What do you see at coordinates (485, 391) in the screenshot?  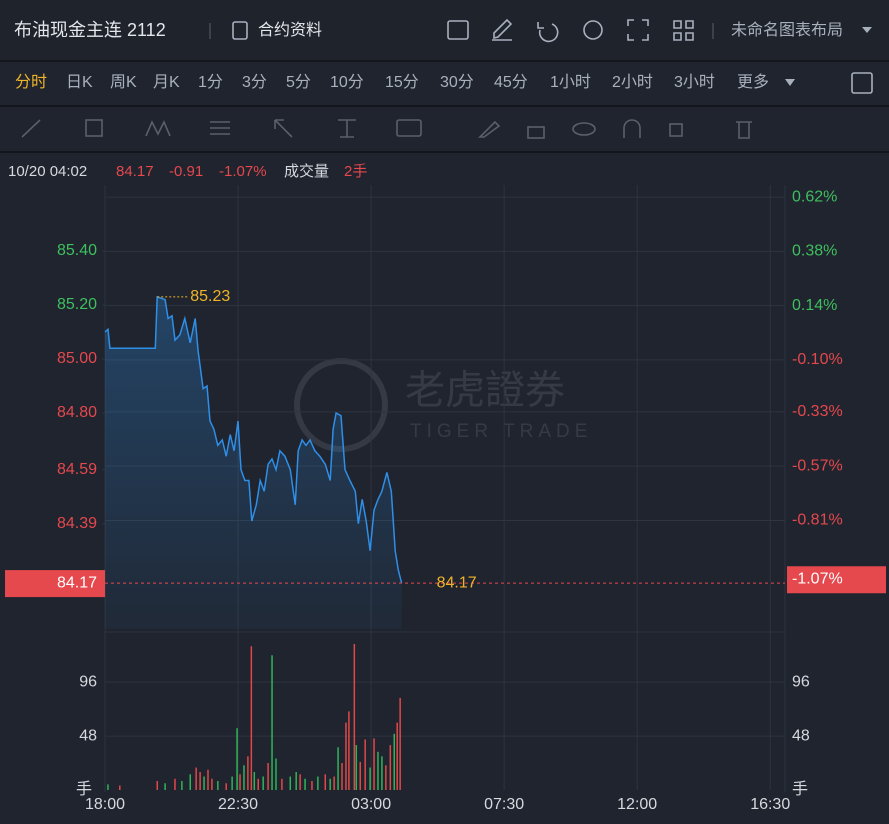 I see `watermark-name: 老虎證券` at bounding box center [485, 391].